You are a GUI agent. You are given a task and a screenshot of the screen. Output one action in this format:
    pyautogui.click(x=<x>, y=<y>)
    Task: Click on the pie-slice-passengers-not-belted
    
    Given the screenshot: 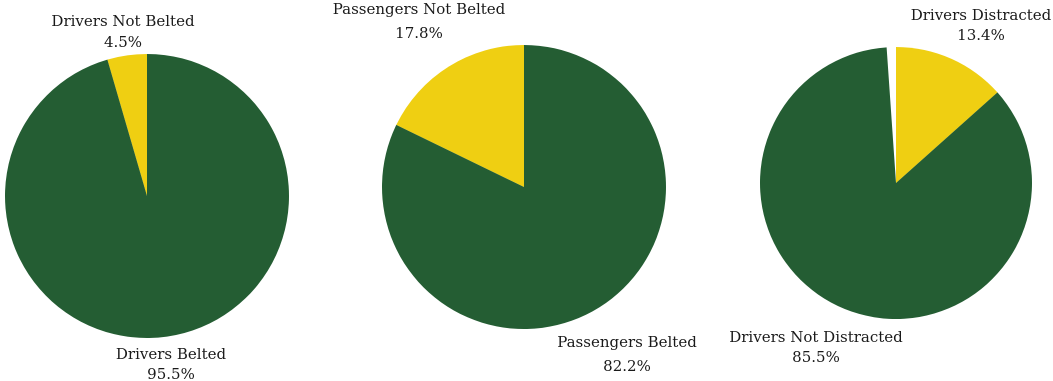 What is the action you would take?
    pyautogui.click(x=460, y=116)
    